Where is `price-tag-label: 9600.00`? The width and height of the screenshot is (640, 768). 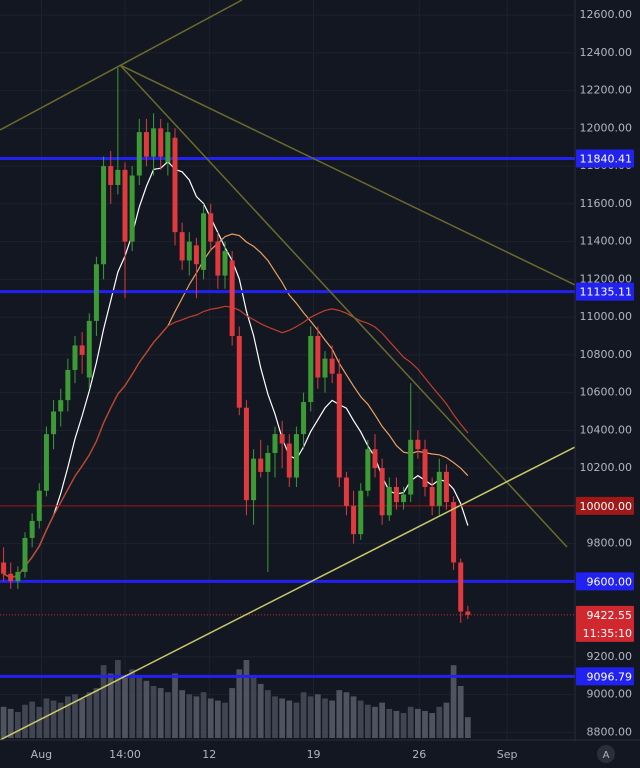
price-tag-label: 9600.00 is located at coordinates (610, 581).